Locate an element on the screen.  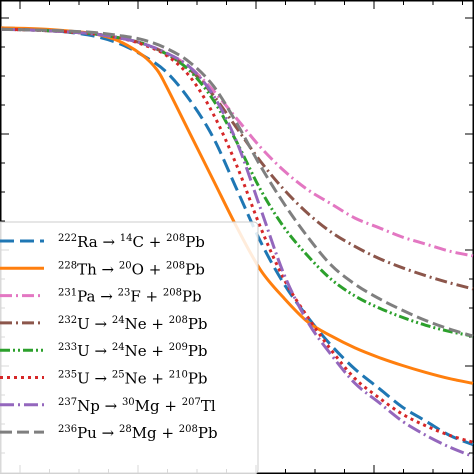
legend-label: 235U → 25Ne + 210Pb is located at coordinates (133, 379).